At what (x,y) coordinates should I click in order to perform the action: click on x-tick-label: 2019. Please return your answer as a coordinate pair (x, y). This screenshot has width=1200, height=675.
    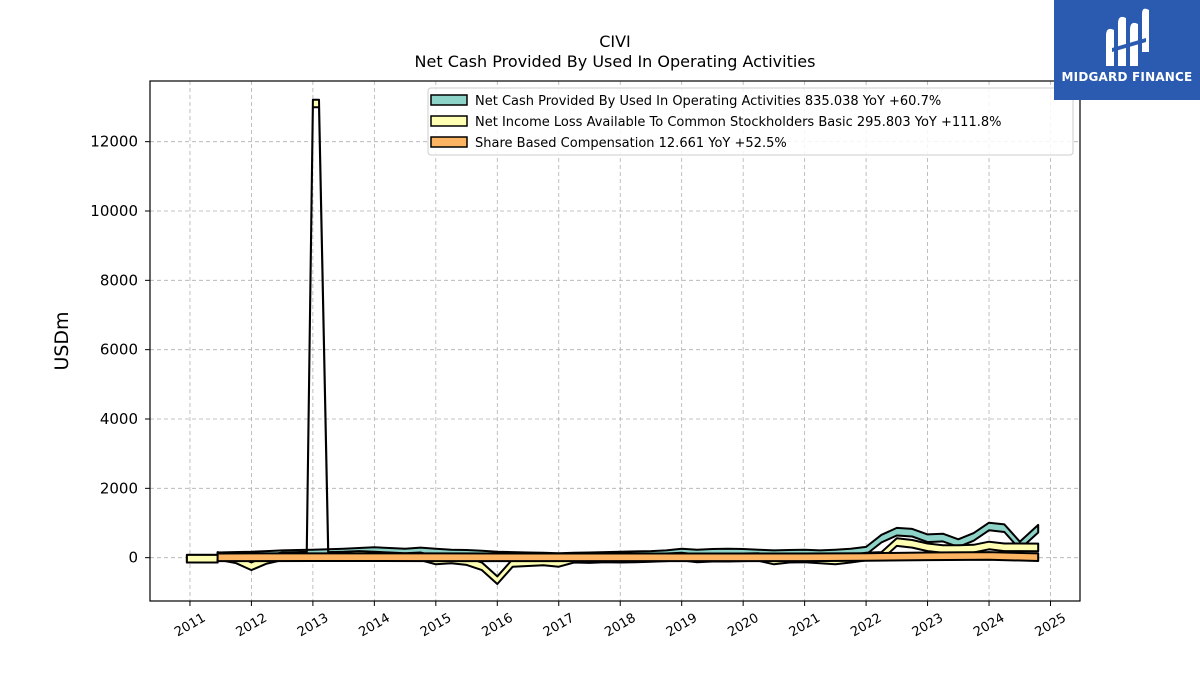
    Looking at the image, I should click on (682, 626).